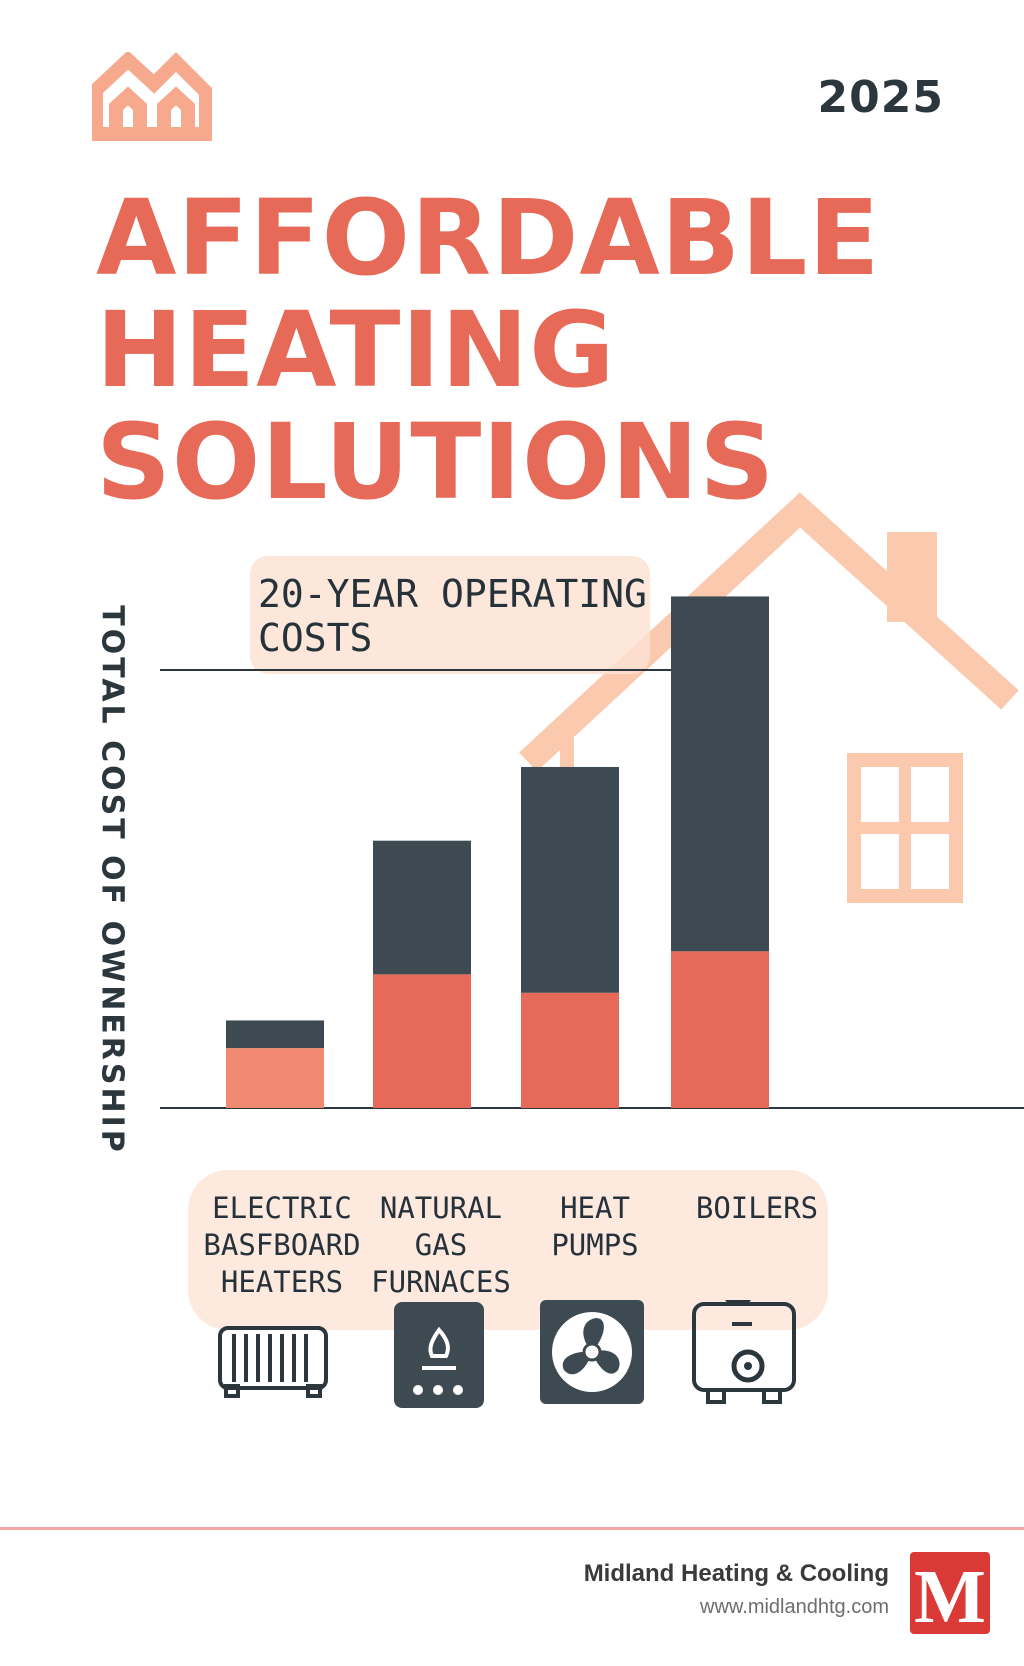 The image size is (1024, 1666). What do you see at coordinates (273, 1362) in the screenshot?
I see `radiator-icon` at bounding box center [273, 1362].